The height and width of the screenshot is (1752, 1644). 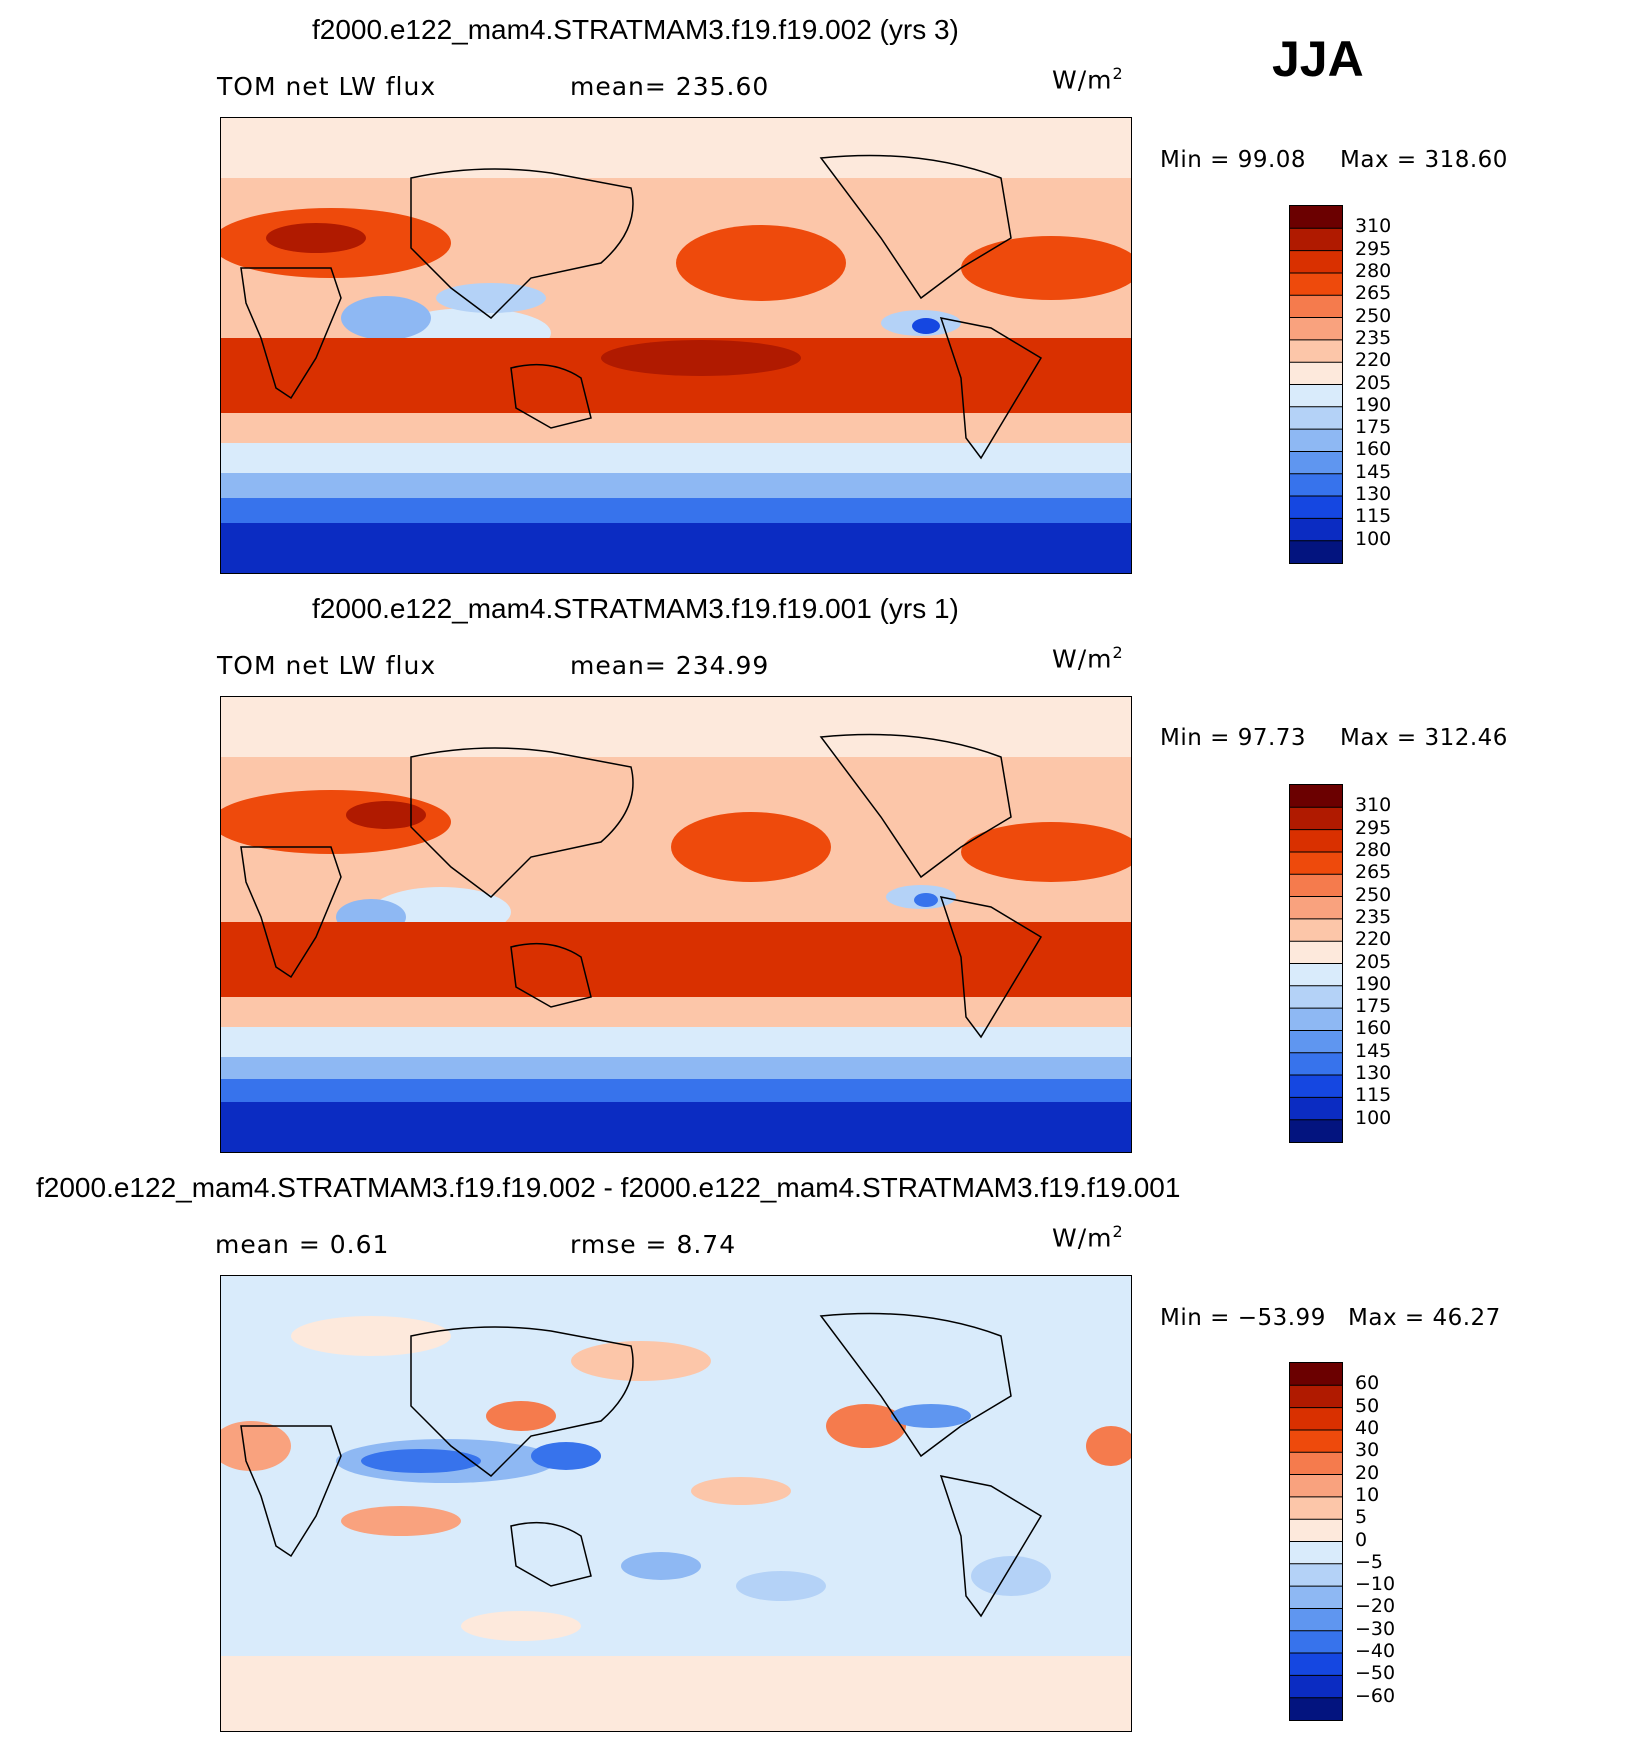 I want to click on panel2-colorbar, so click(x=1316, y=963).